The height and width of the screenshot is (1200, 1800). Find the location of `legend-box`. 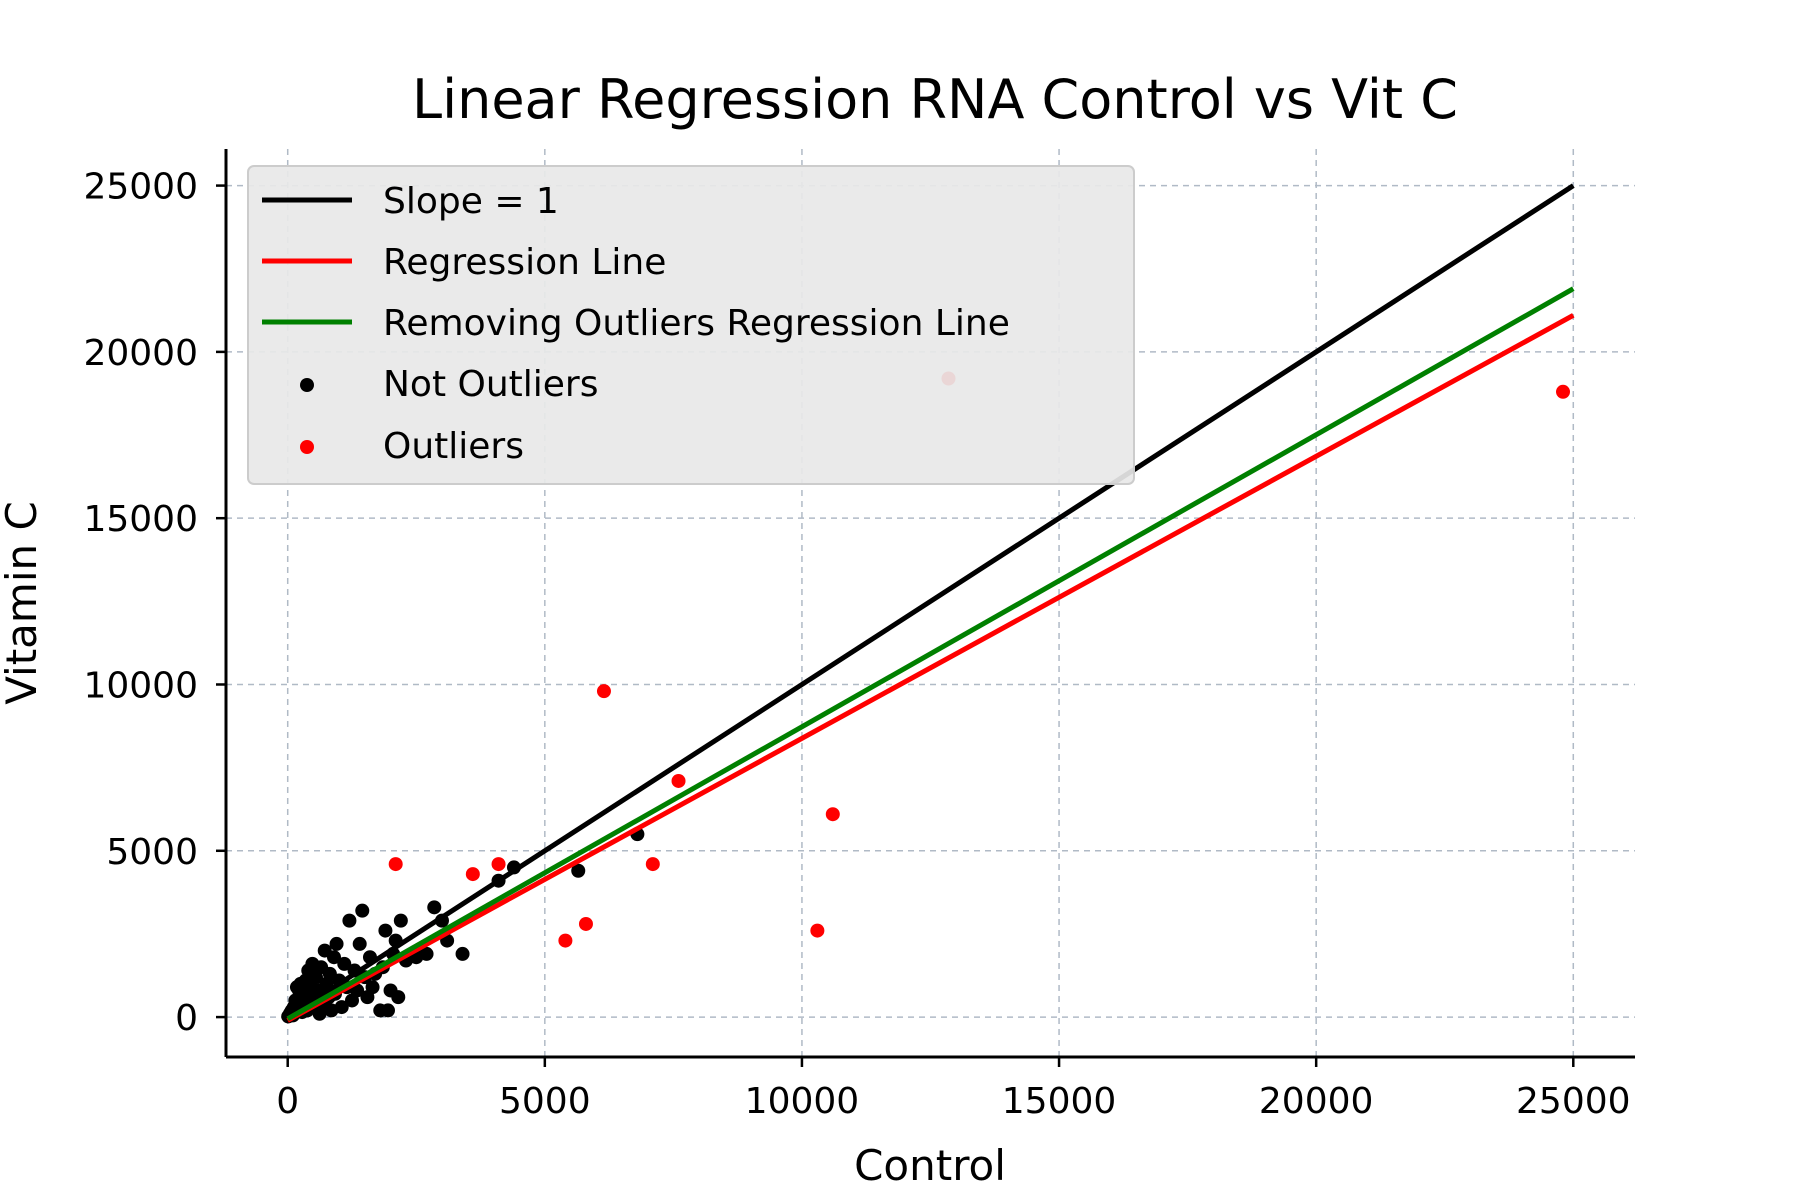

legend-box is located at coordinates (691, 325).